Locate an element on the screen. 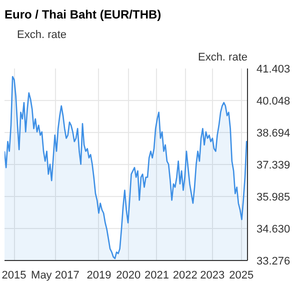  y-tick-label: 41.403 is located at coordinates (273, 70).